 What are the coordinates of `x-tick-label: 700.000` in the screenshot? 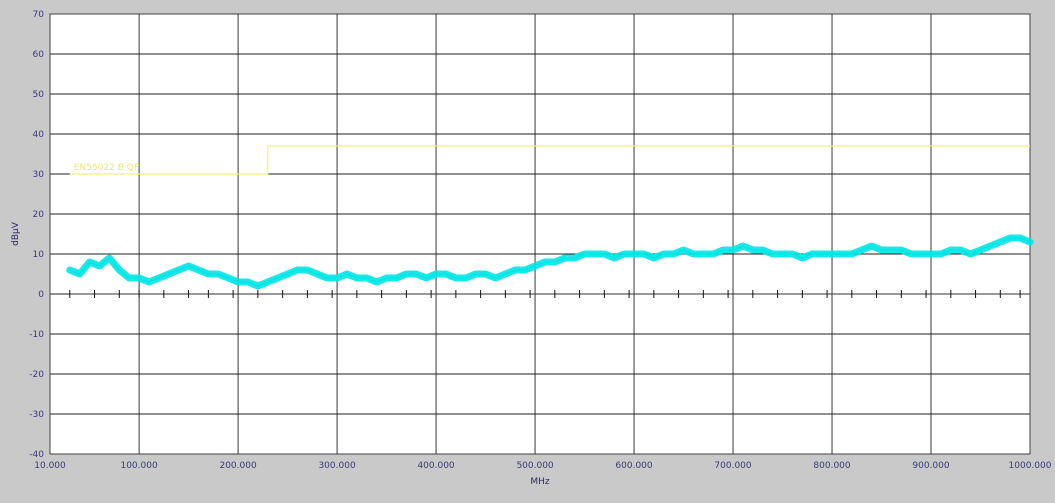 It's located at (732, 466).